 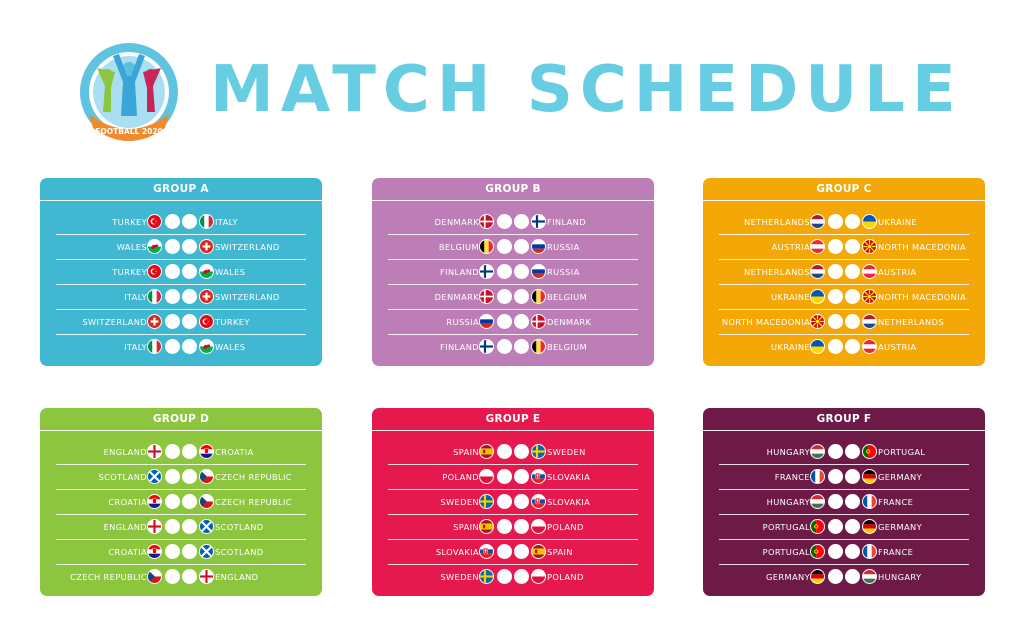 What do you see at coordinates (135, 297) in the screenshot?
I see `home-team: ITALY` at bounding box center [135, 297].